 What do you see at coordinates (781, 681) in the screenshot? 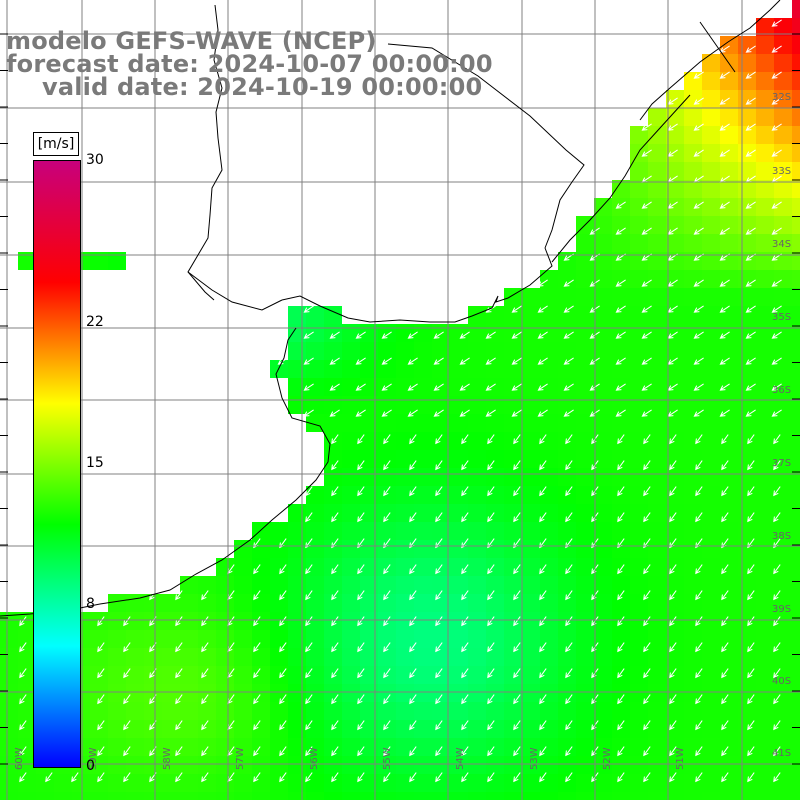
I see `latitude-label: 40S` at bounding box center [781, 681].